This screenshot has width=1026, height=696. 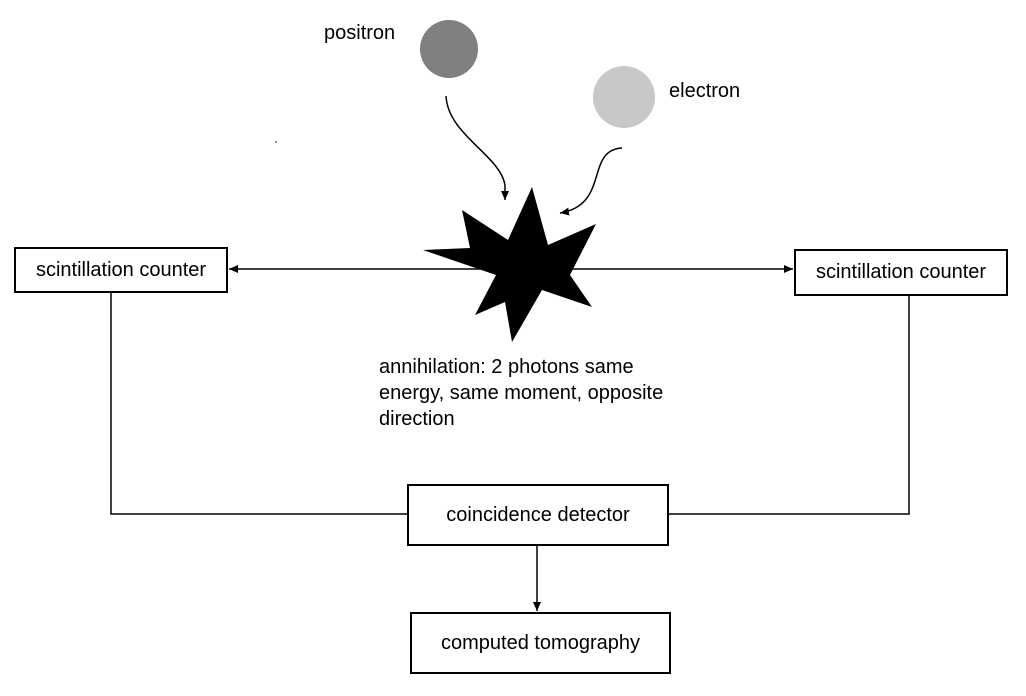 I want to click on coincidence-detector-label: coincidence detector, so click(x=538, y=514).